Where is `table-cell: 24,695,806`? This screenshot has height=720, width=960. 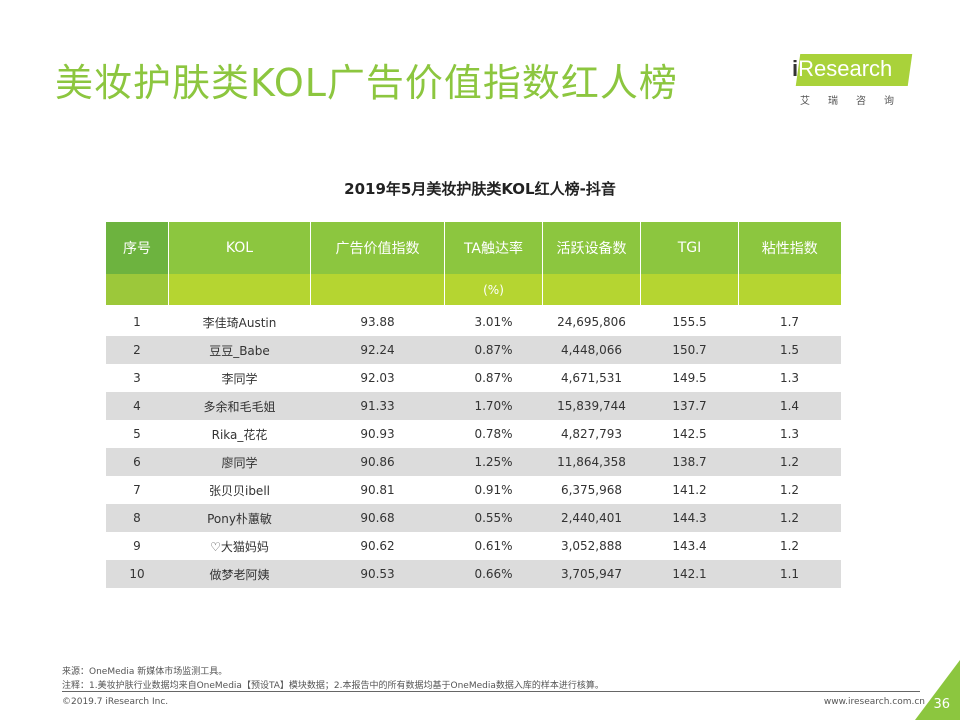 table-cell: 24,695,806 is located at coordinates (591, 322).